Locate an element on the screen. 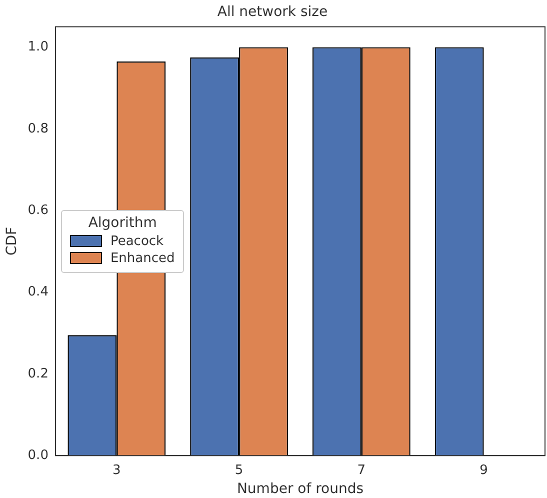  chart-title: All network size is located at coordinates (272, 12).